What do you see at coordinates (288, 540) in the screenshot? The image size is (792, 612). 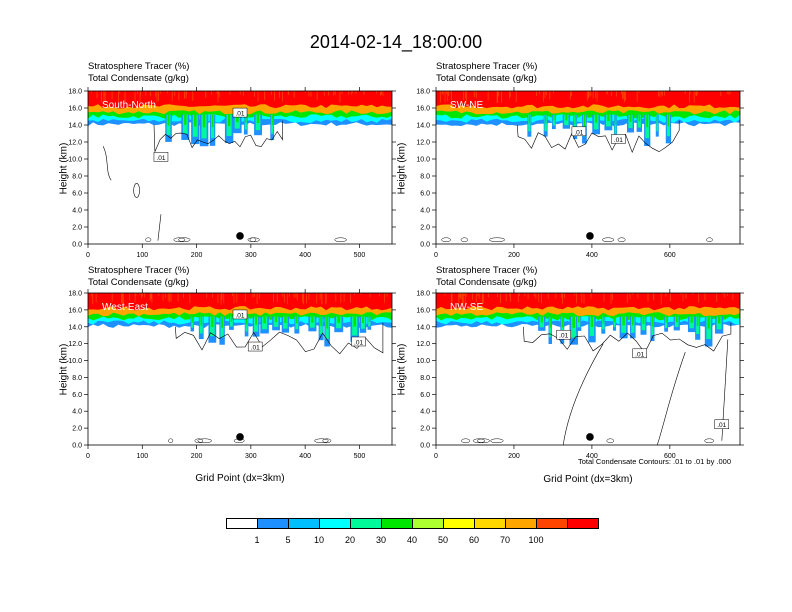 I see `colorbar-label: 5` at bounding box center [288, 540].